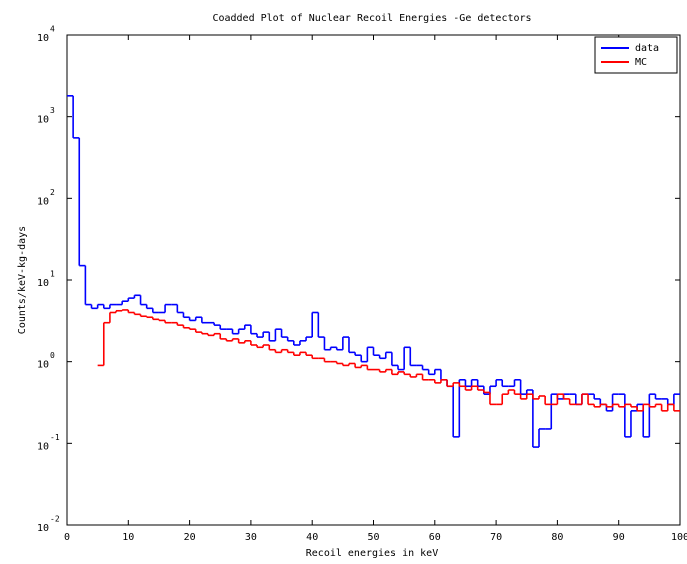 The image size is (687, 564). Describe the element at coordinates (619, 537) in the screenshot. I see `x-tick-label: 90` at that location.